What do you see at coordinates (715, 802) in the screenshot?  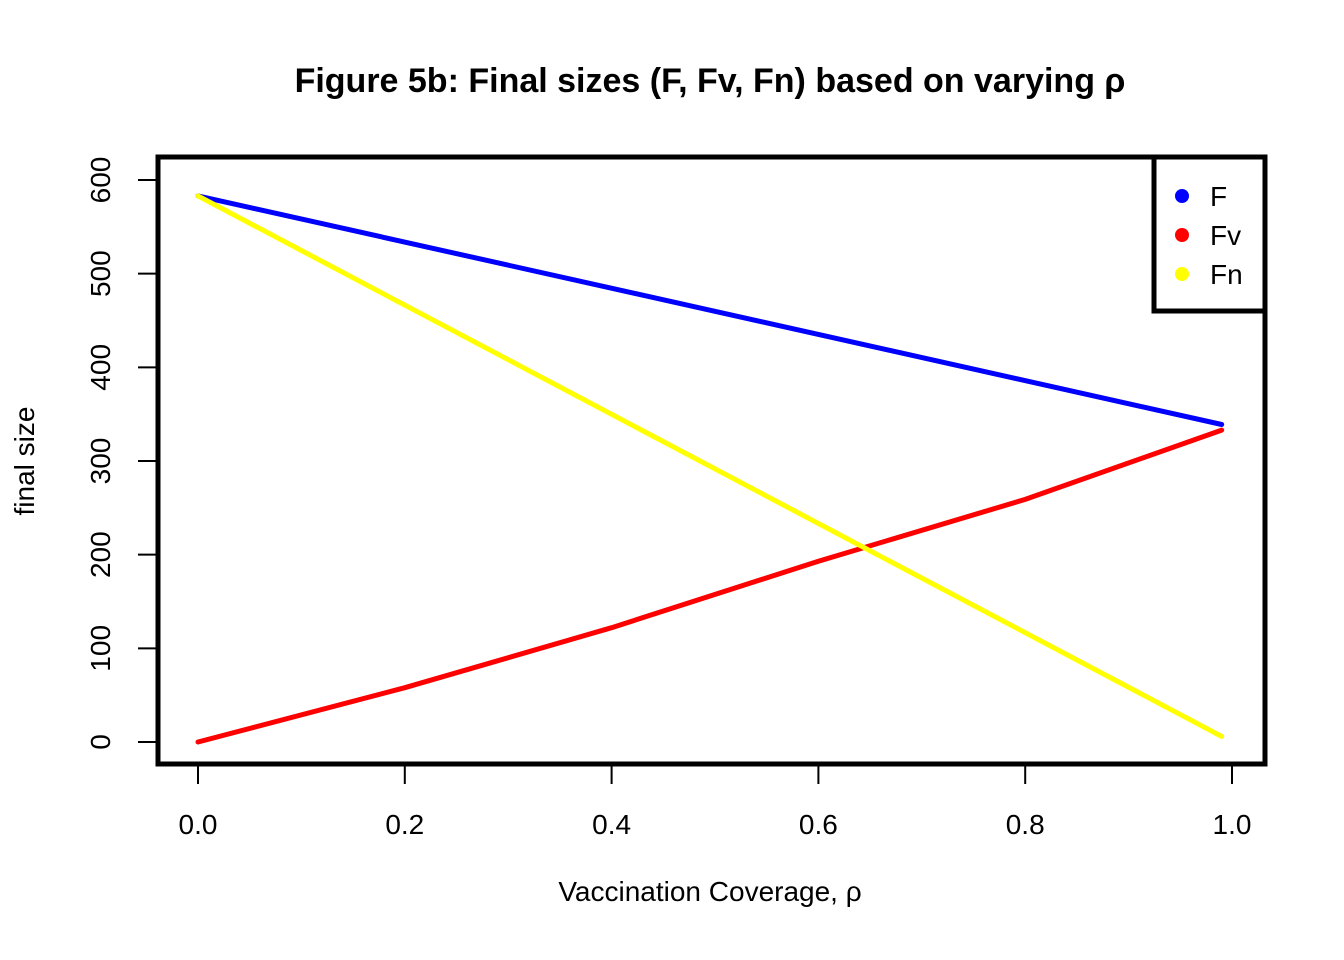 I see `x-axis: 0.0 0.2 0.4 0.6 0.8 1.0` at bounding box center [715, 802].